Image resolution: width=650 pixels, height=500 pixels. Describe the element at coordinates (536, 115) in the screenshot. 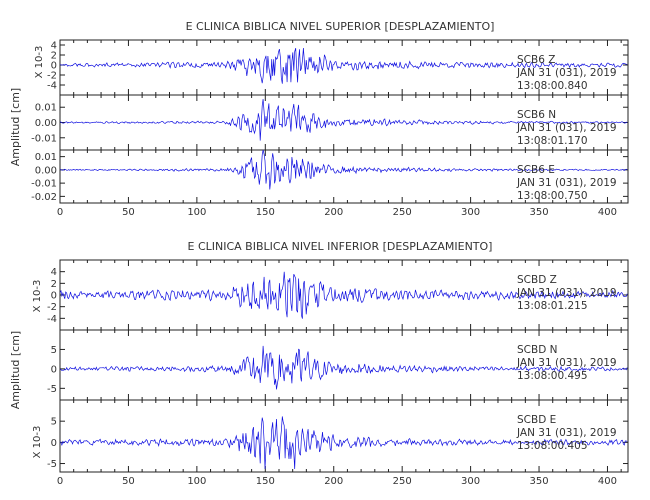

I see `station-component-label: SCB6 N` at that location.